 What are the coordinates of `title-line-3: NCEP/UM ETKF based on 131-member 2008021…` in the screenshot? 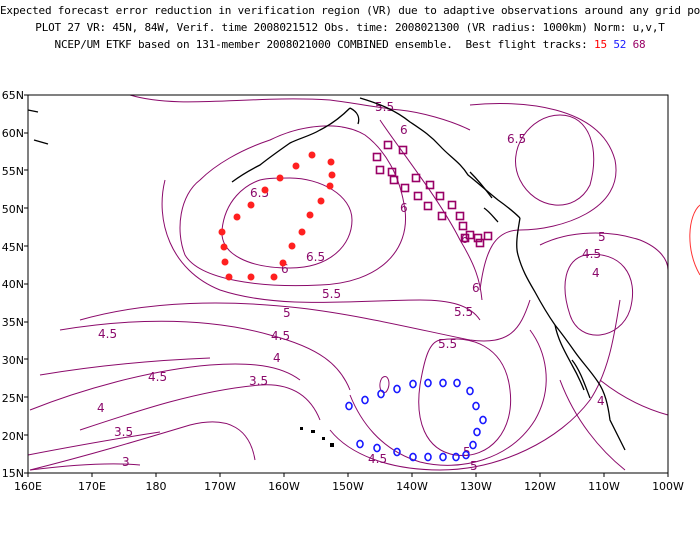 It's located at (350, 44).